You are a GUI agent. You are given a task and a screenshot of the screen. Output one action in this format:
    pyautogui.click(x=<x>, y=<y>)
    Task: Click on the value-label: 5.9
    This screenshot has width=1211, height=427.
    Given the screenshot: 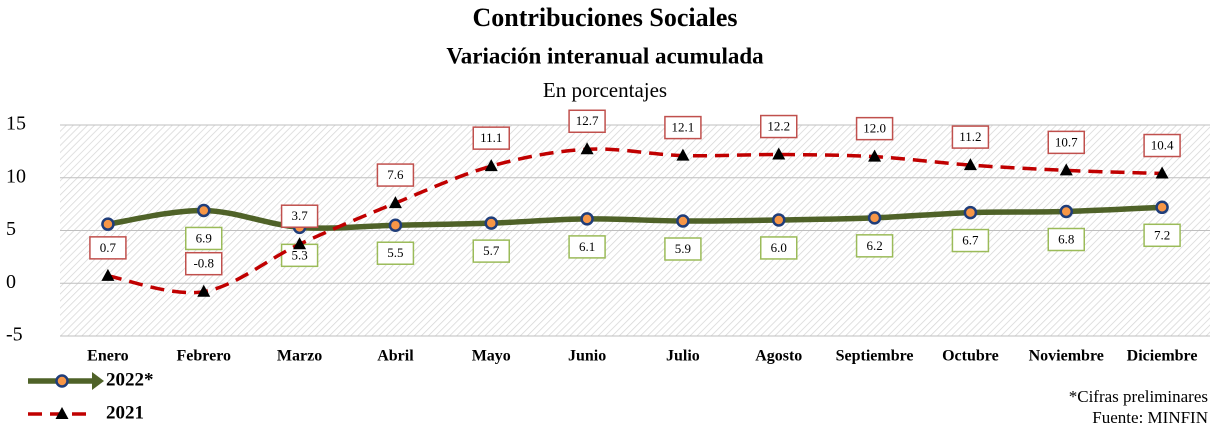 What is the action you would take?
    pyautogui.click(x=683, y=248)
    